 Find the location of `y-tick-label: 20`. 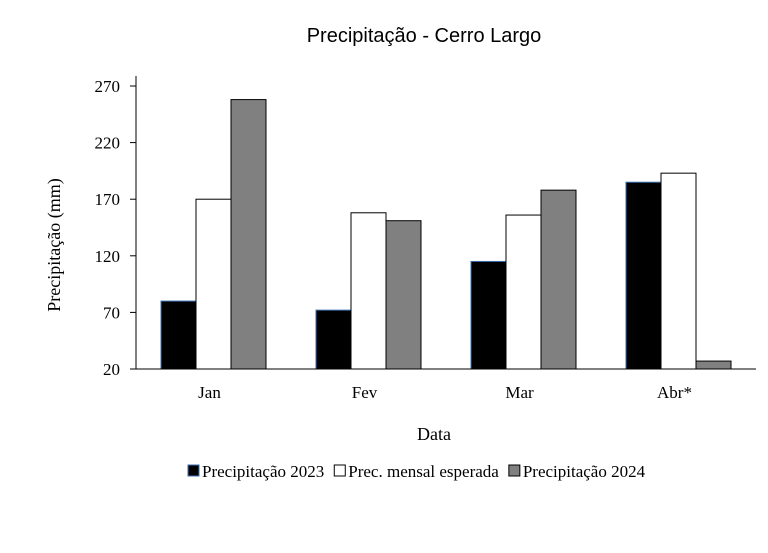

y-tick-label: 20 is located at coordinates (111, 369).